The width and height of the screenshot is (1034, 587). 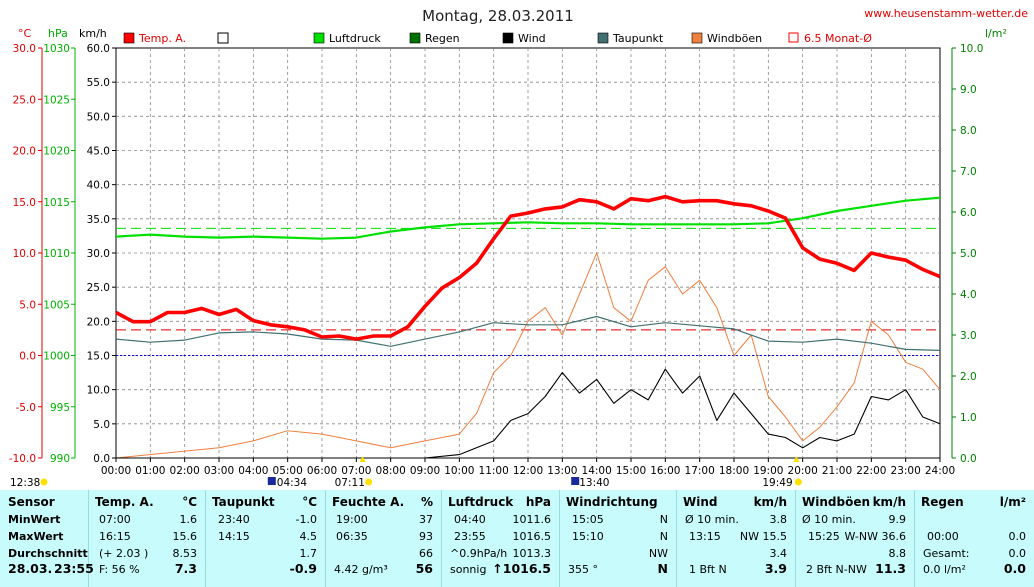 What do you see at coordinates (470, 519) in the screenshot?
I see `pressure-min-time: 04:40` at bounding box center [470, 519].